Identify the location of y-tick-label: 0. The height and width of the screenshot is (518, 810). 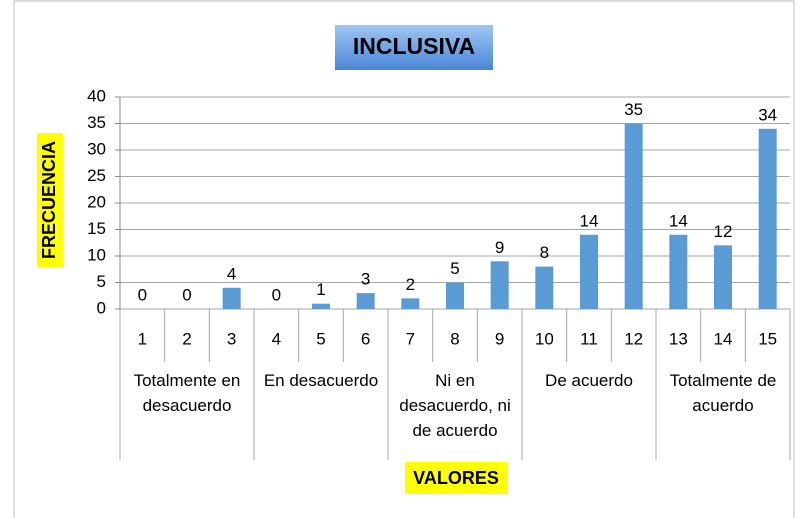
(101, 307).